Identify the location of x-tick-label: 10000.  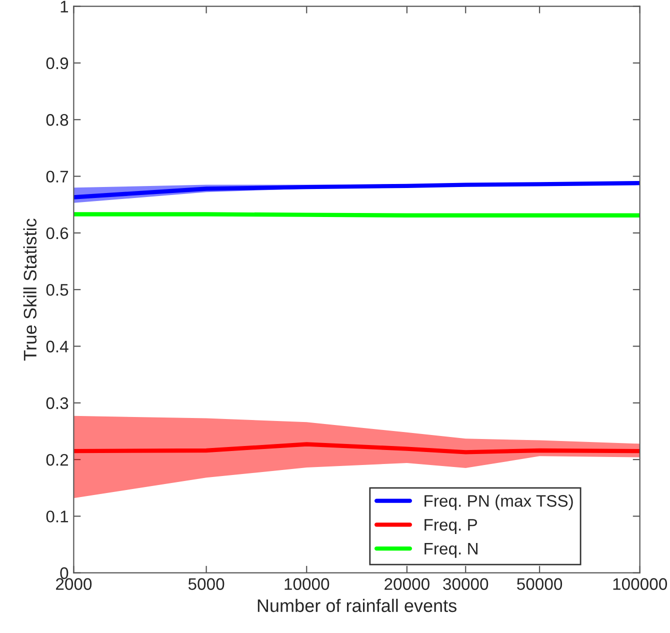
(307, 584).